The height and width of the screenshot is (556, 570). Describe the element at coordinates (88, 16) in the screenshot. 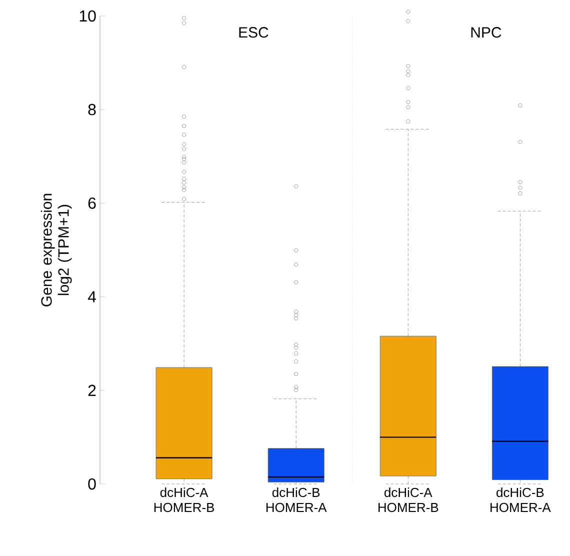

I see `y-tick-label: 10` at that location.